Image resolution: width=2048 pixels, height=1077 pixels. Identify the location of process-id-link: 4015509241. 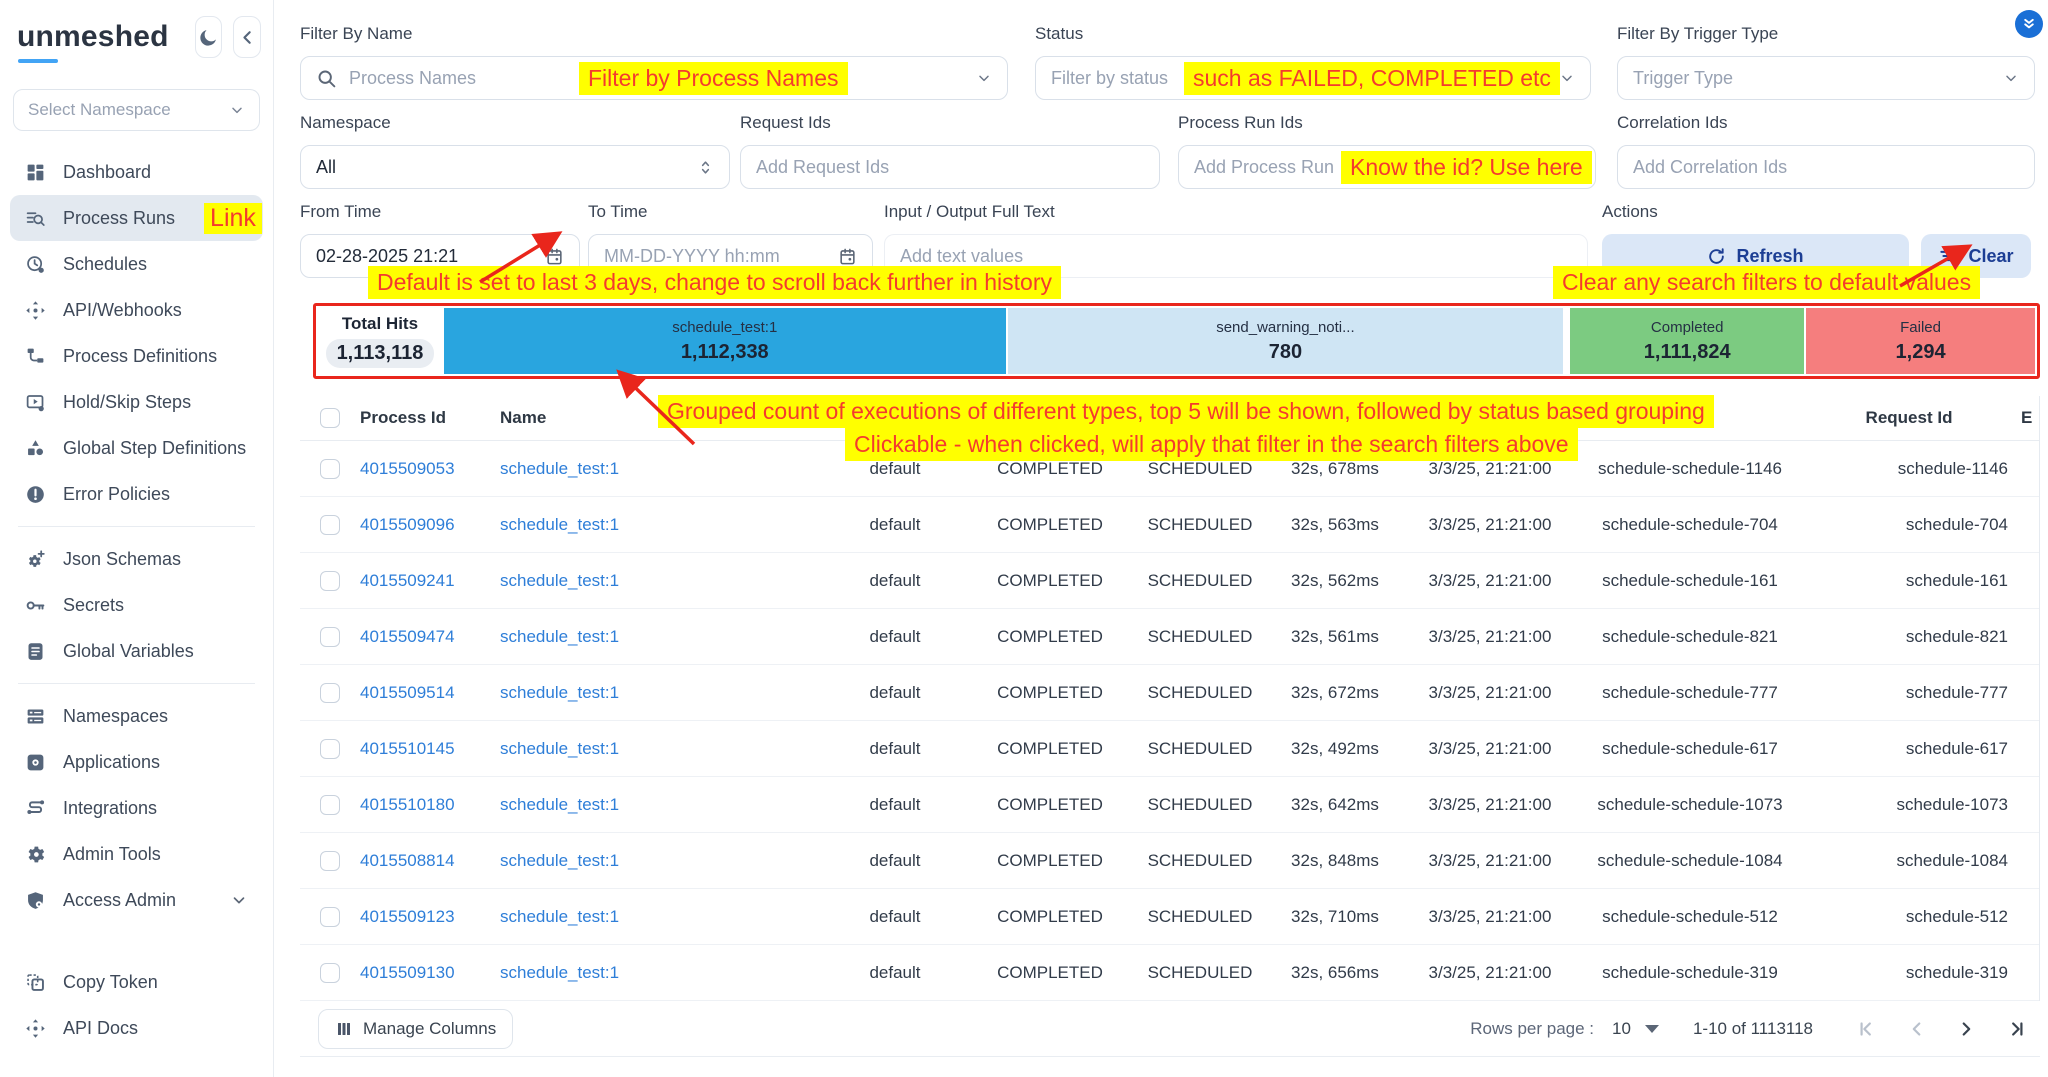
(407, 580).